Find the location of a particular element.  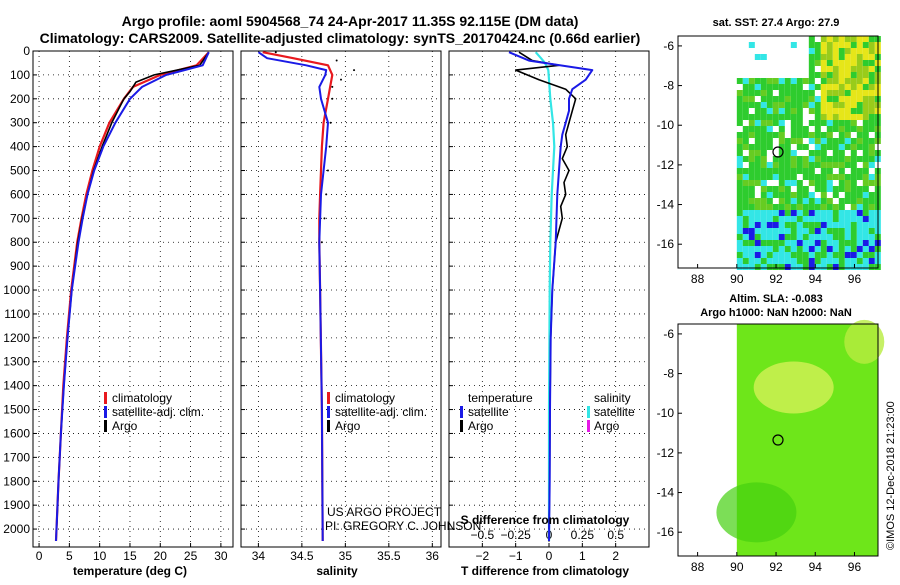

legend-swatch-s-satellite is located at coordinates (588, 412).